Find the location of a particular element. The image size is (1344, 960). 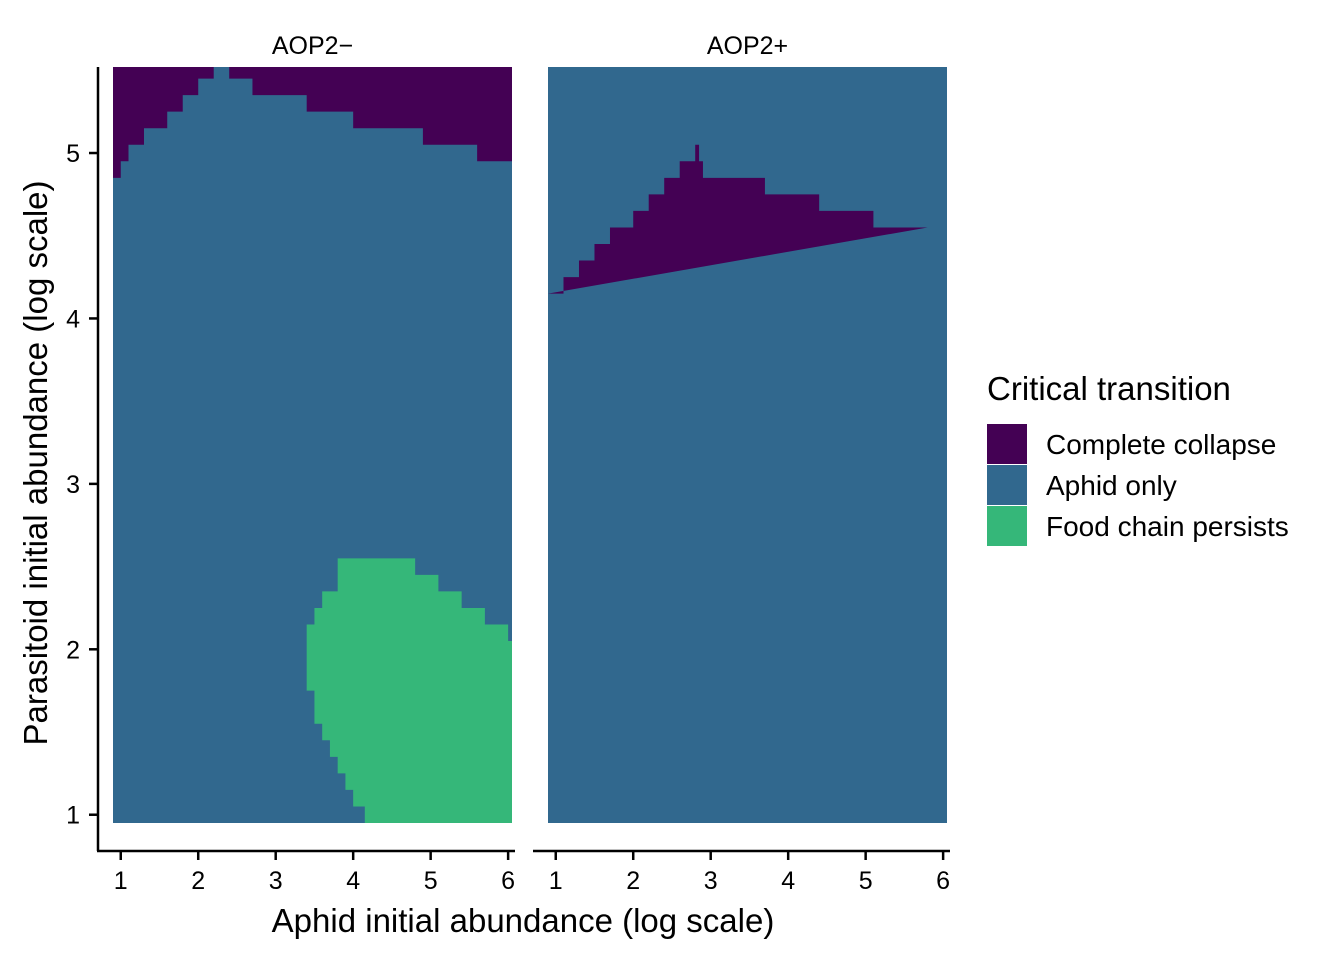

y-tick-label: 2 is located at coordinates (73, 650).